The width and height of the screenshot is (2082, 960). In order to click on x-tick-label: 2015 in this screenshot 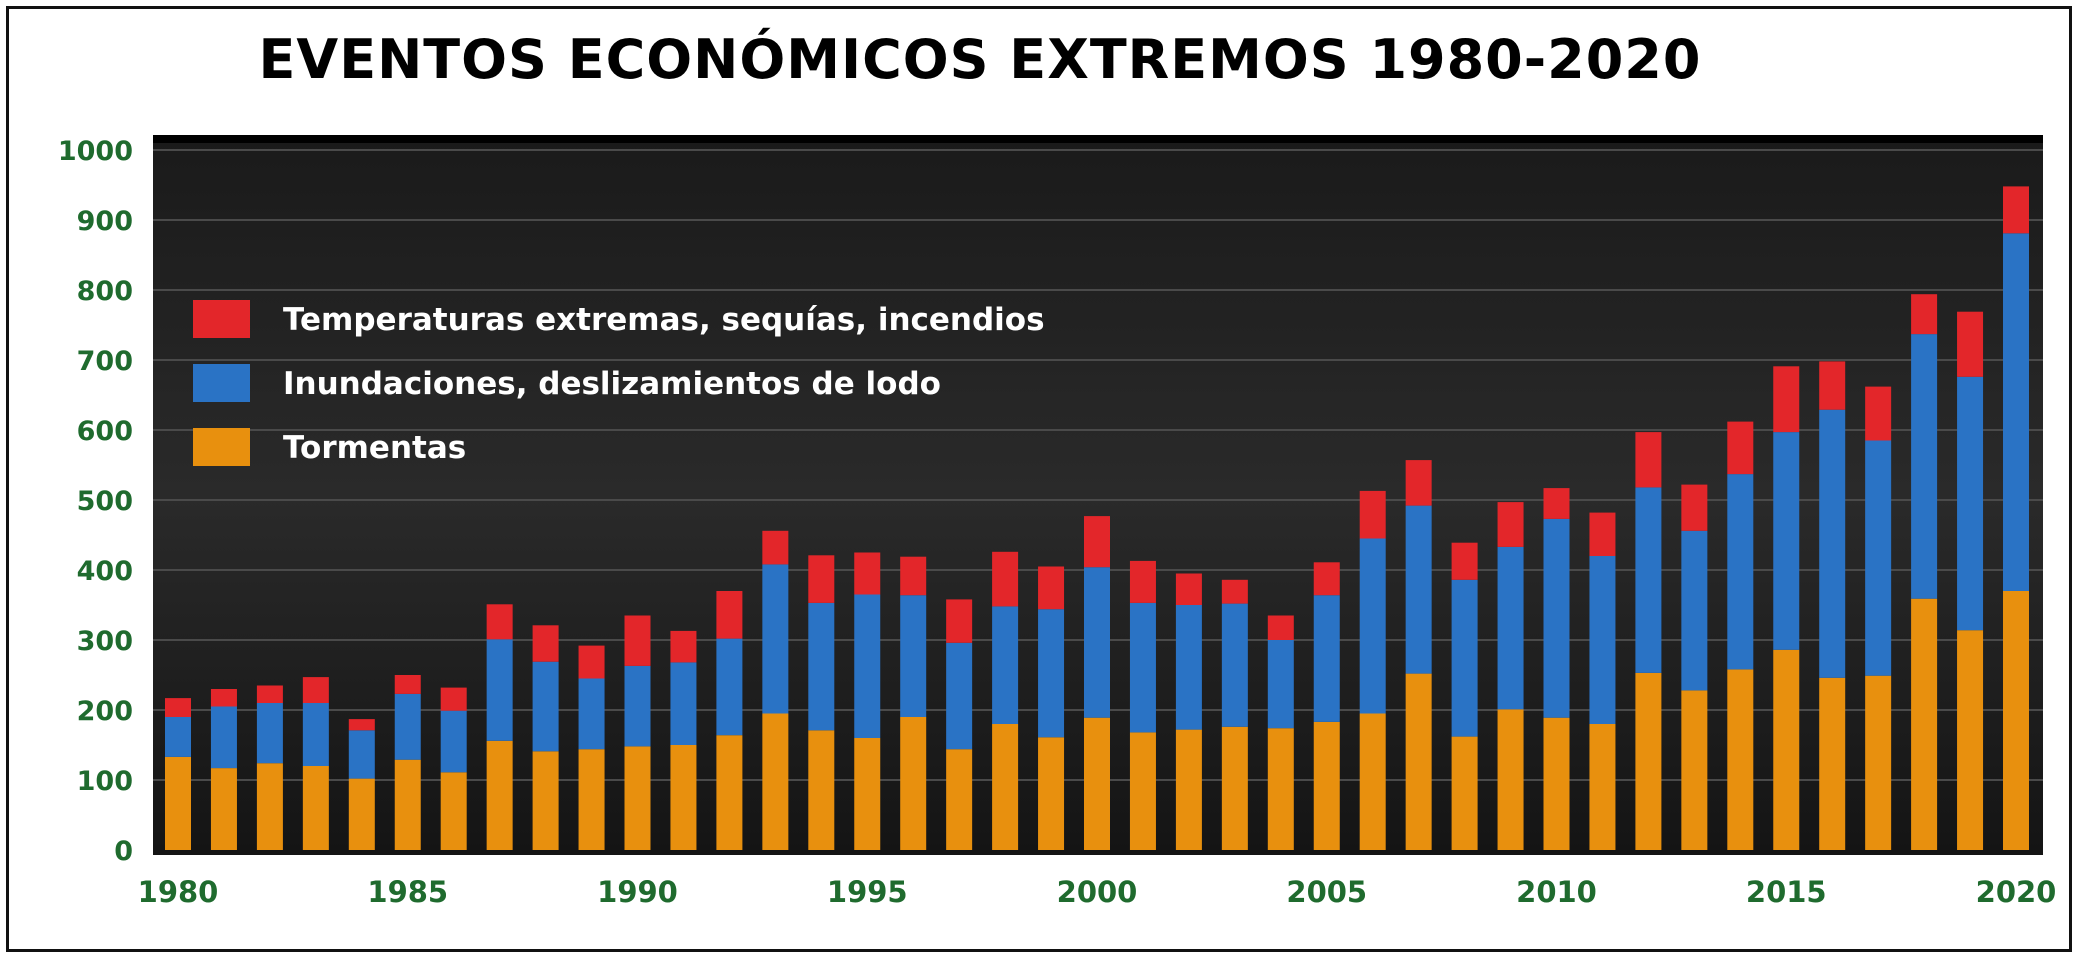, I will do `click(1786, 892)`.